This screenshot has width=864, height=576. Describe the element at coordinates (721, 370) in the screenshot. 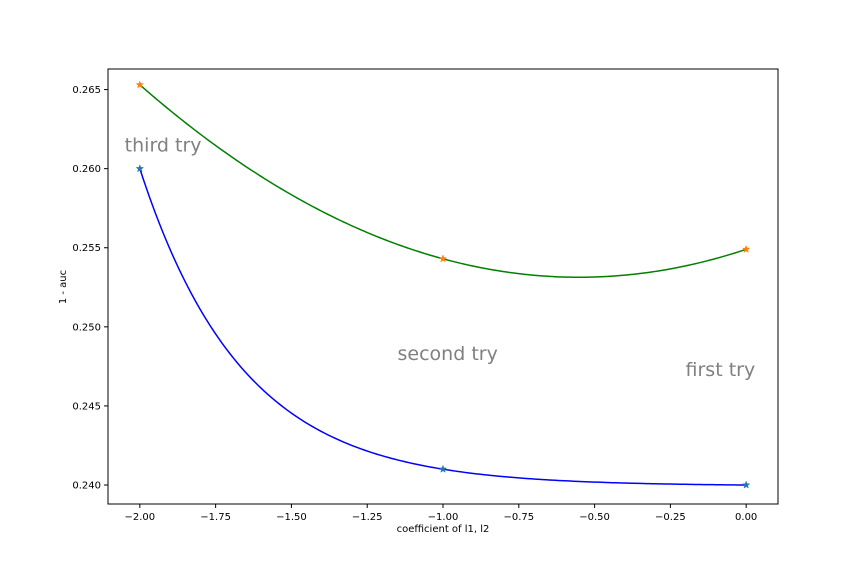

I see `annotation-label: first try` at that location.